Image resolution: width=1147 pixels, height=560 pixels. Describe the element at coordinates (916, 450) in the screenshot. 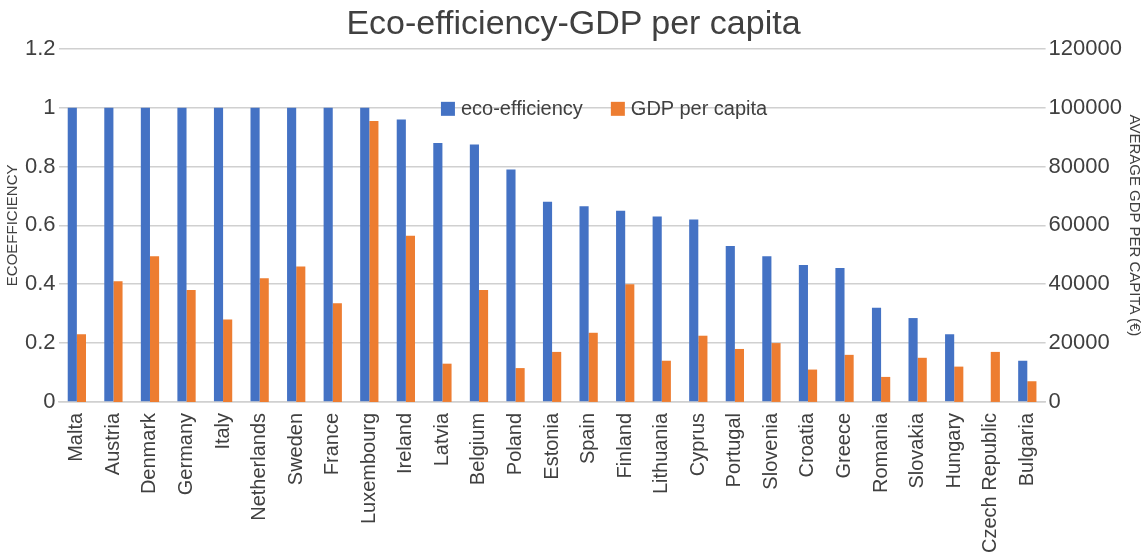

I see `x-tick-label: Slovakia` at that location.